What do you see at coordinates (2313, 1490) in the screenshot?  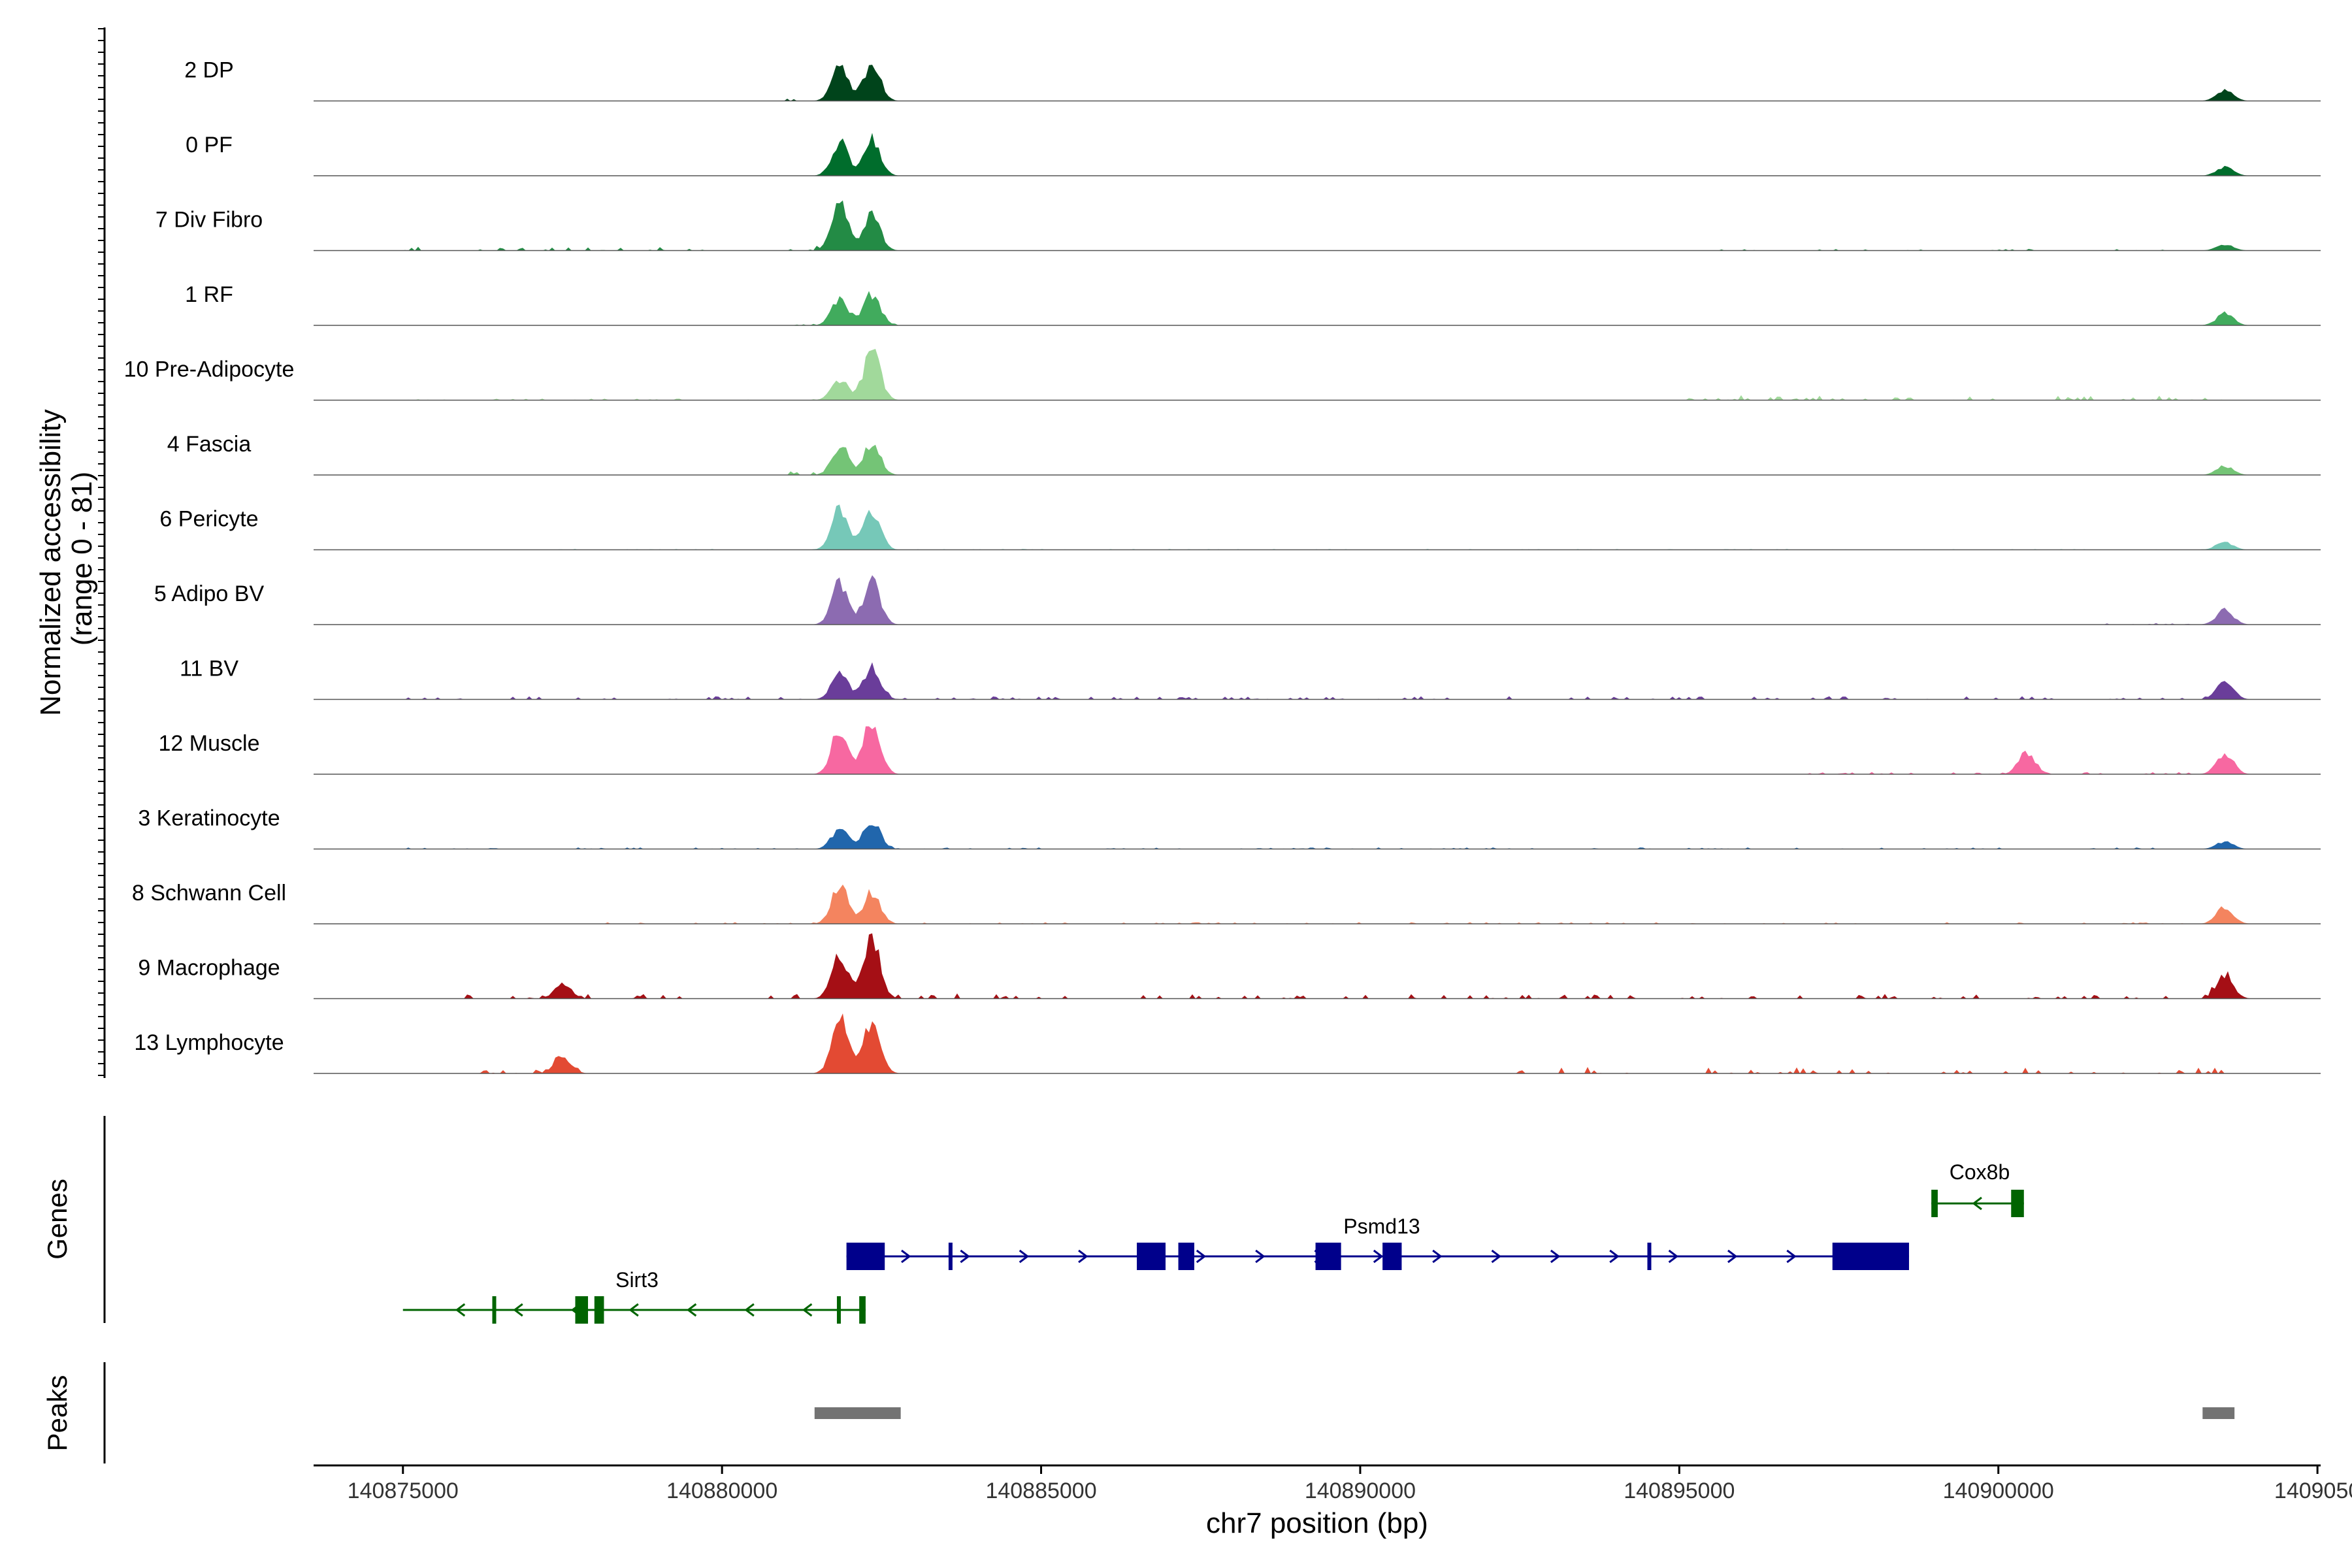 I see `x-tick-label: 1409050` at bounding box center [2313, 1490].